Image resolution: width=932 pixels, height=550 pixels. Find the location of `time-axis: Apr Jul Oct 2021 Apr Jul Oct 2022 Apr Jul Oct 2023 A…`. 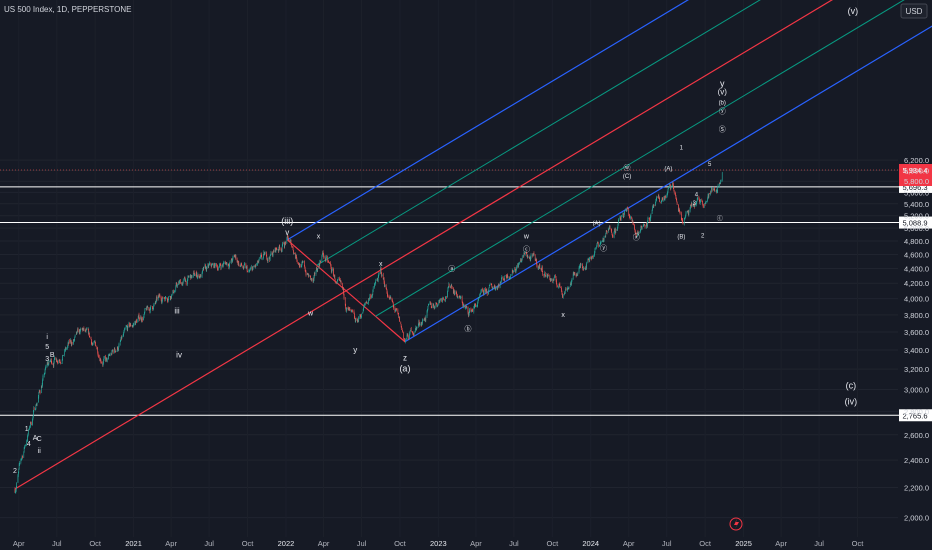

time-axis: Apr Jul Oct 2021 Apr Jul Oct 2022 Apr Jul Oct 2023 A… is located at coordinates (438, 543).